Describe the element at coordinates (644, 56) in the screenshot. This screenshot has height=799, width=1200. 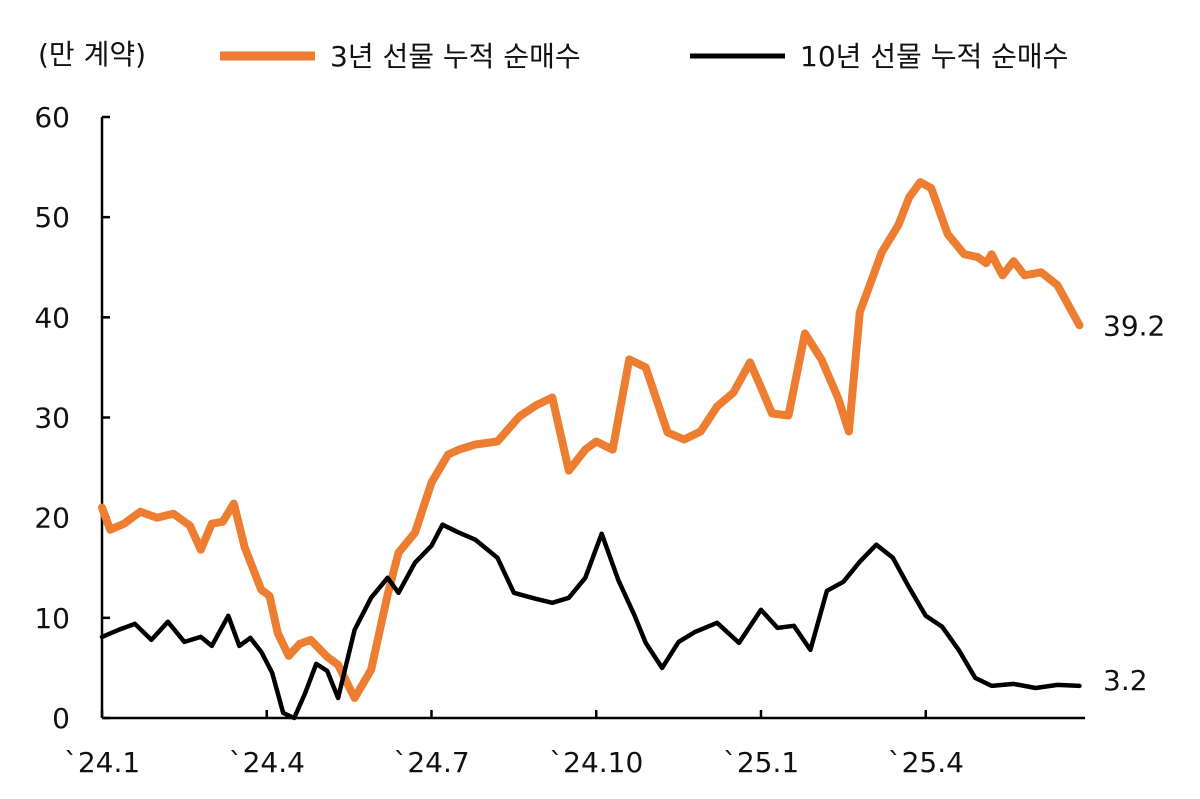
I see `legend: 3년 선물 누적 순매수 10년 선물 누적 순매수` at that location.